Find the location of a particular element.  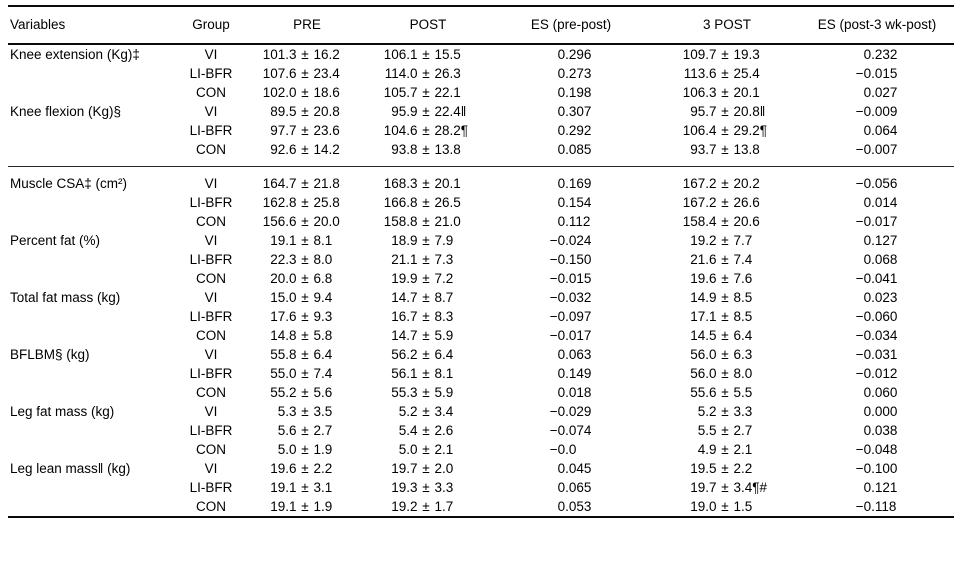

post-cell: 19.3 ±3.3 is located at coordinates (428, 487).